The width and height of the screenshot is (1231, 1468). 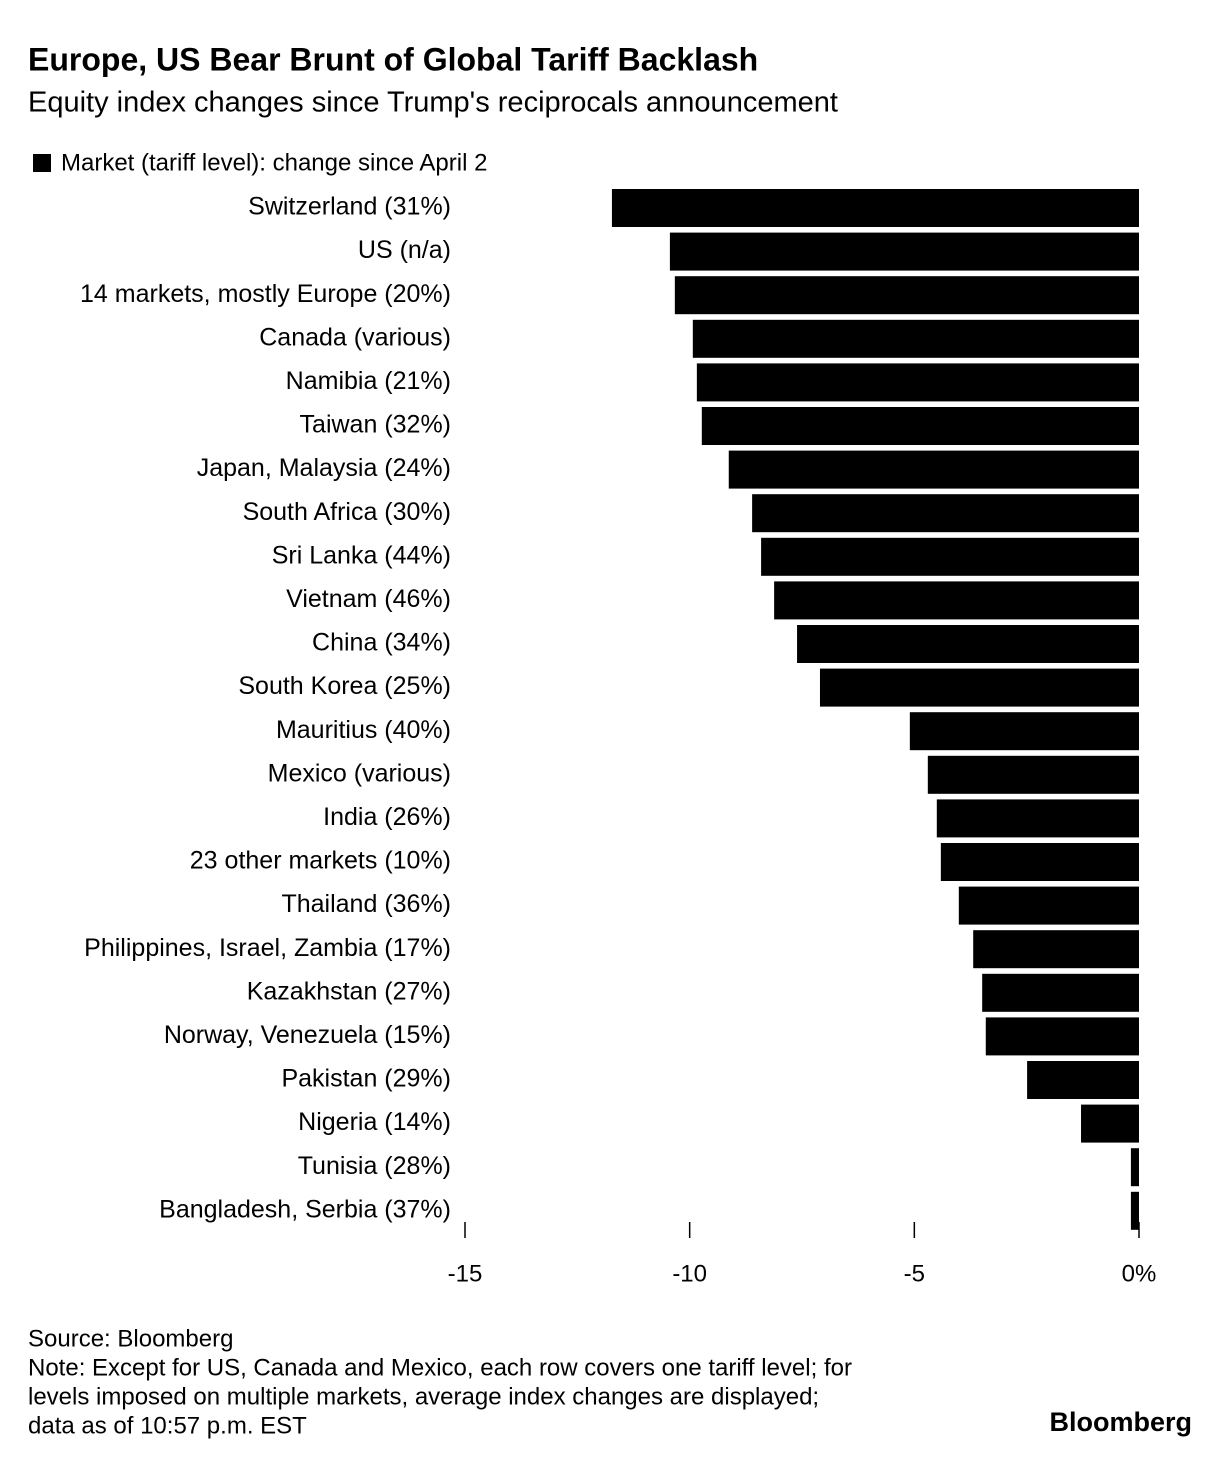 I want to click on y-tick-label: Nigeria (14%), so click(x=374, y=1122).